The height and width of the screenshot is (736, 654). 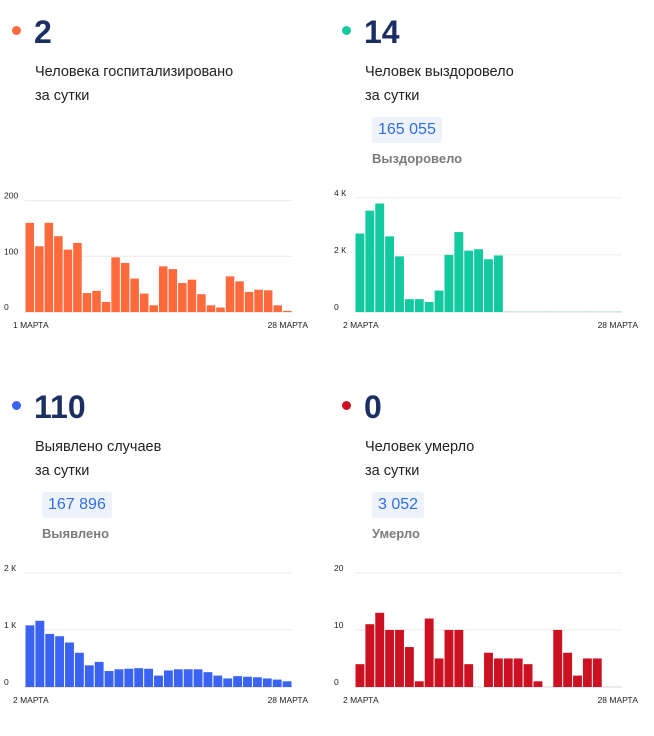 I want to click on y-tick-label: 4 К, so click(x=340, y=193).